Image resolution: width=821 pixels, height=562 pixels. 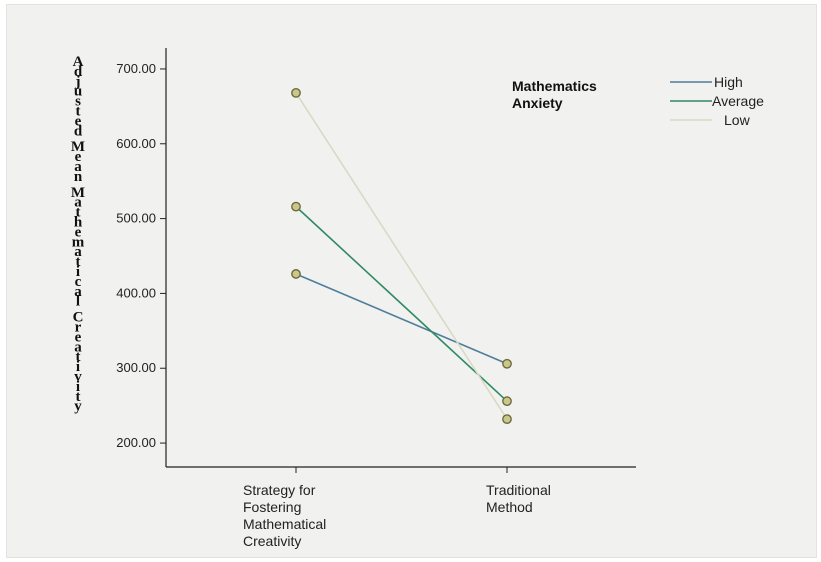 What do you see at coordinates (554, 94) in the screenshot?
I see `legend-title: Mathematics Anxiety` at bounding box center [554, 94].